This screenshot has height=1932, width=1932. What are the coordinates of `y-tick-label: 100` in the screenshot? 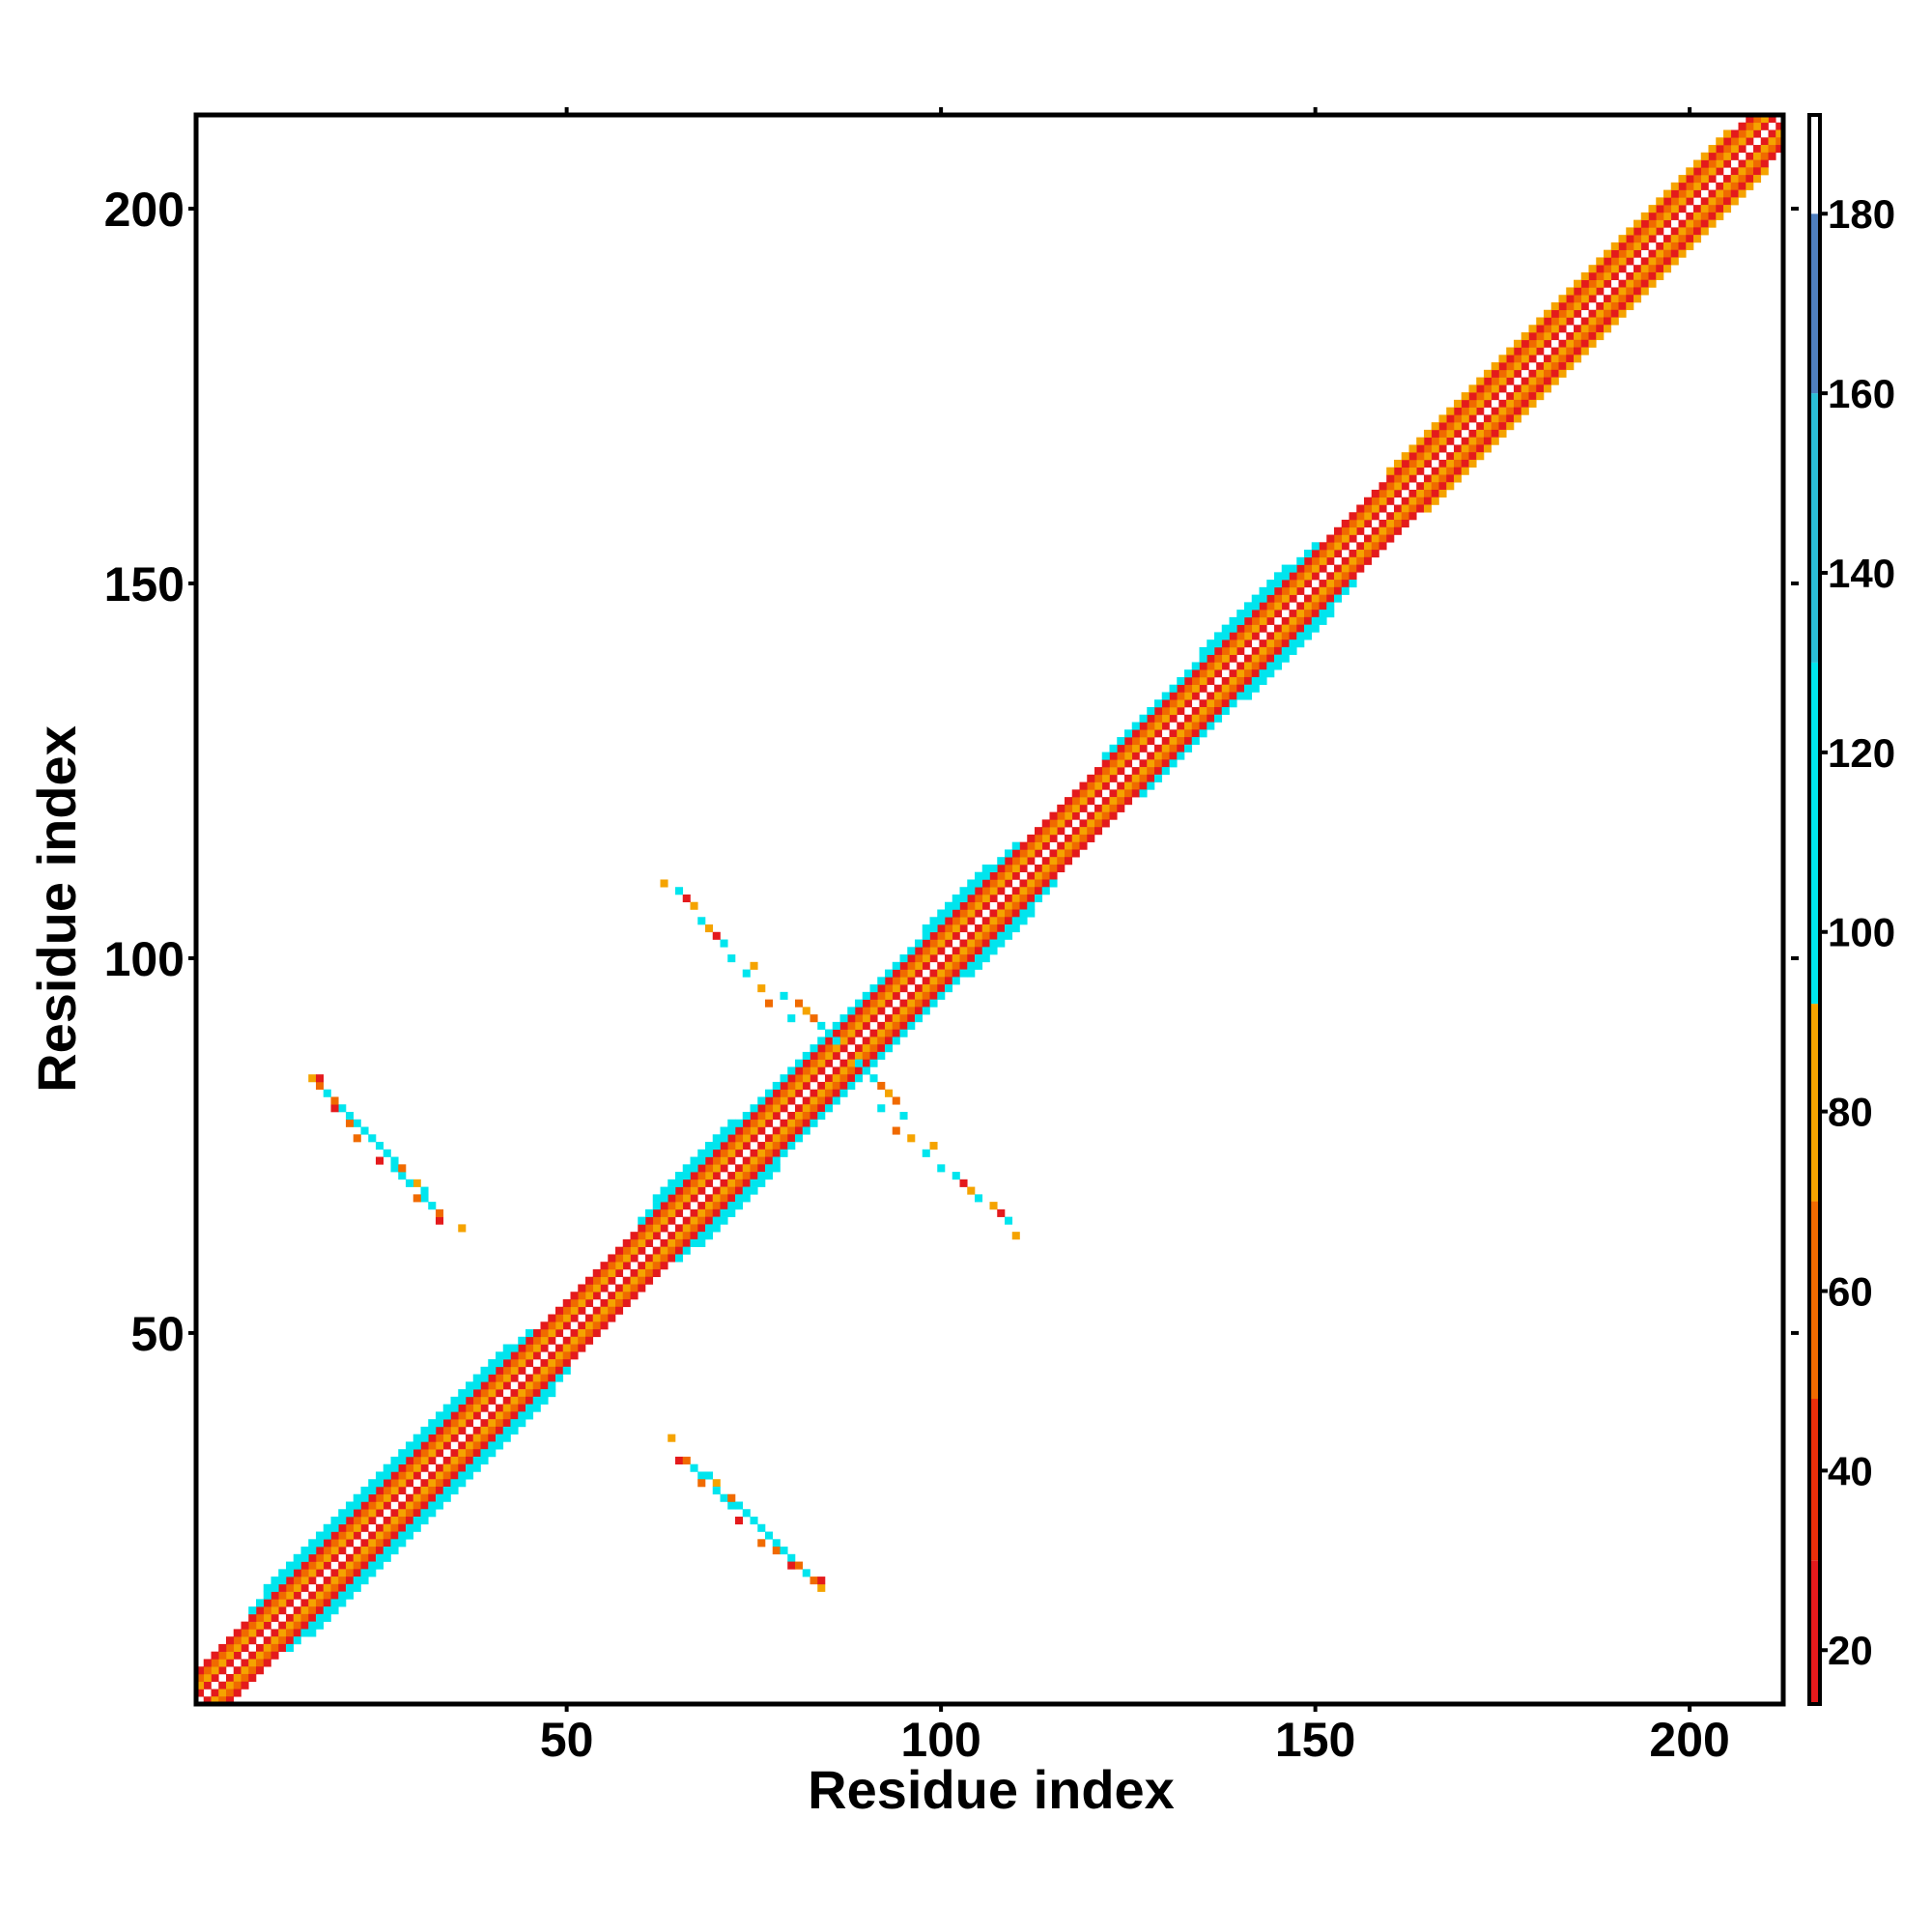 It's located at (144, 959).